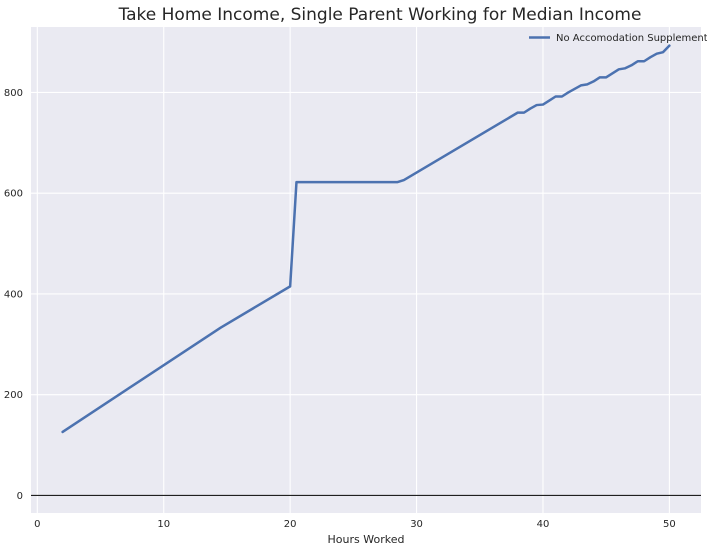  Describe the element at coordinates (366, 539) in the screenshot. I see `x-axis-label: Hours Worked` at that location.